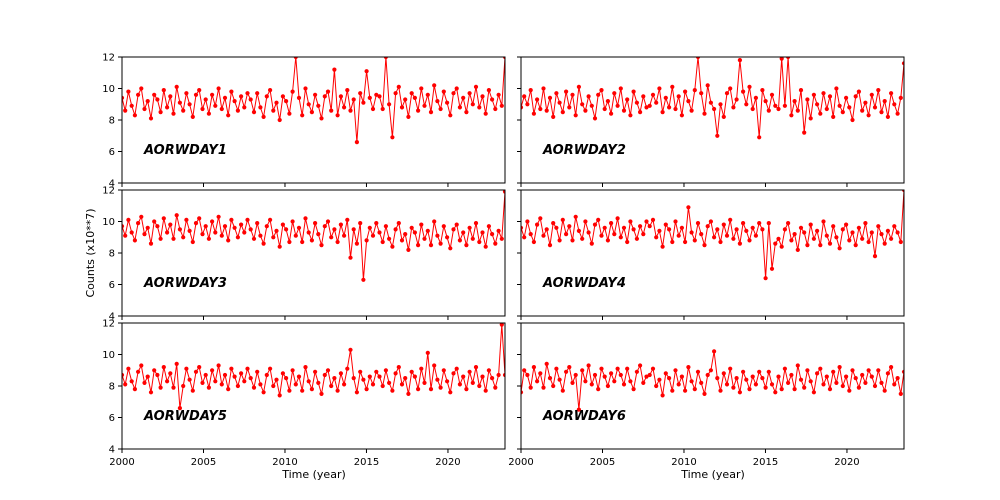  I want to click on panel-label-aorwday1: AORWDAY1, so click(185, 150).